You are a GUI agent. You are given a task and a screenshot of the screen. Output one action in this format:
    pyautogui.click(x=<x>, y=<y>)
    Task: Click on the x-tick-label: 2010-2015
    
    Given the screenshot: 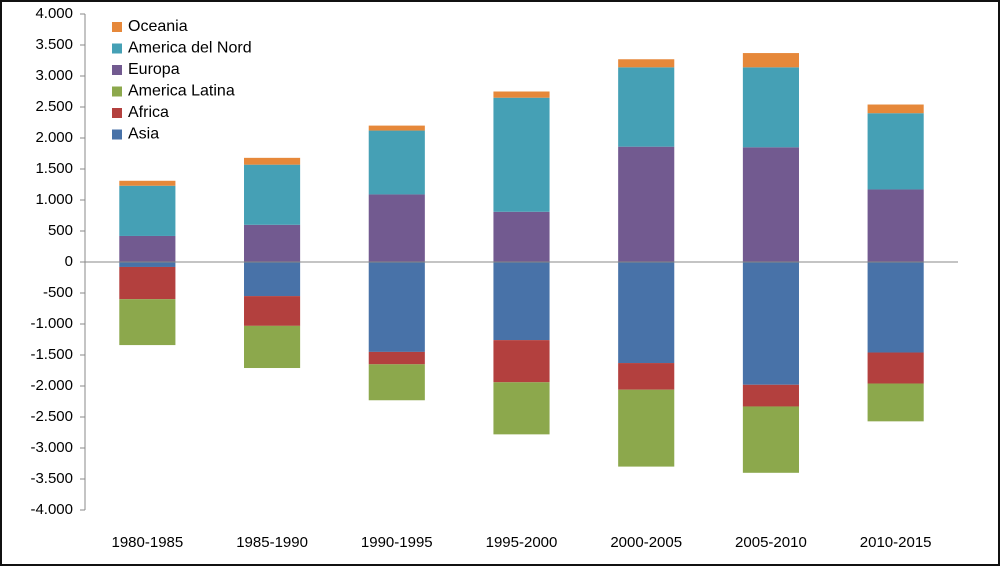 What is the action you would take?
    pyautogui.click(x=896, y=542)
    